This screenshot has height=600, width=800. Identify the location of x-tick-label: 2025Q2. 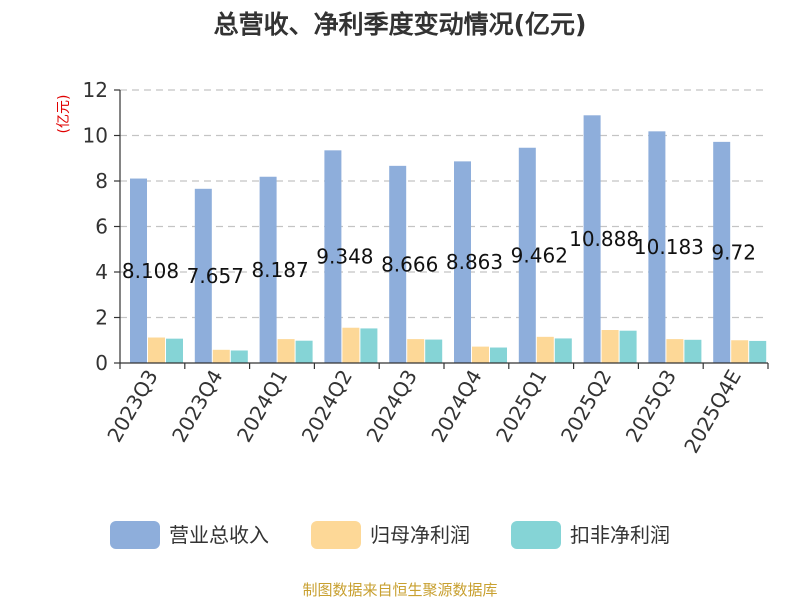
(586, 406).